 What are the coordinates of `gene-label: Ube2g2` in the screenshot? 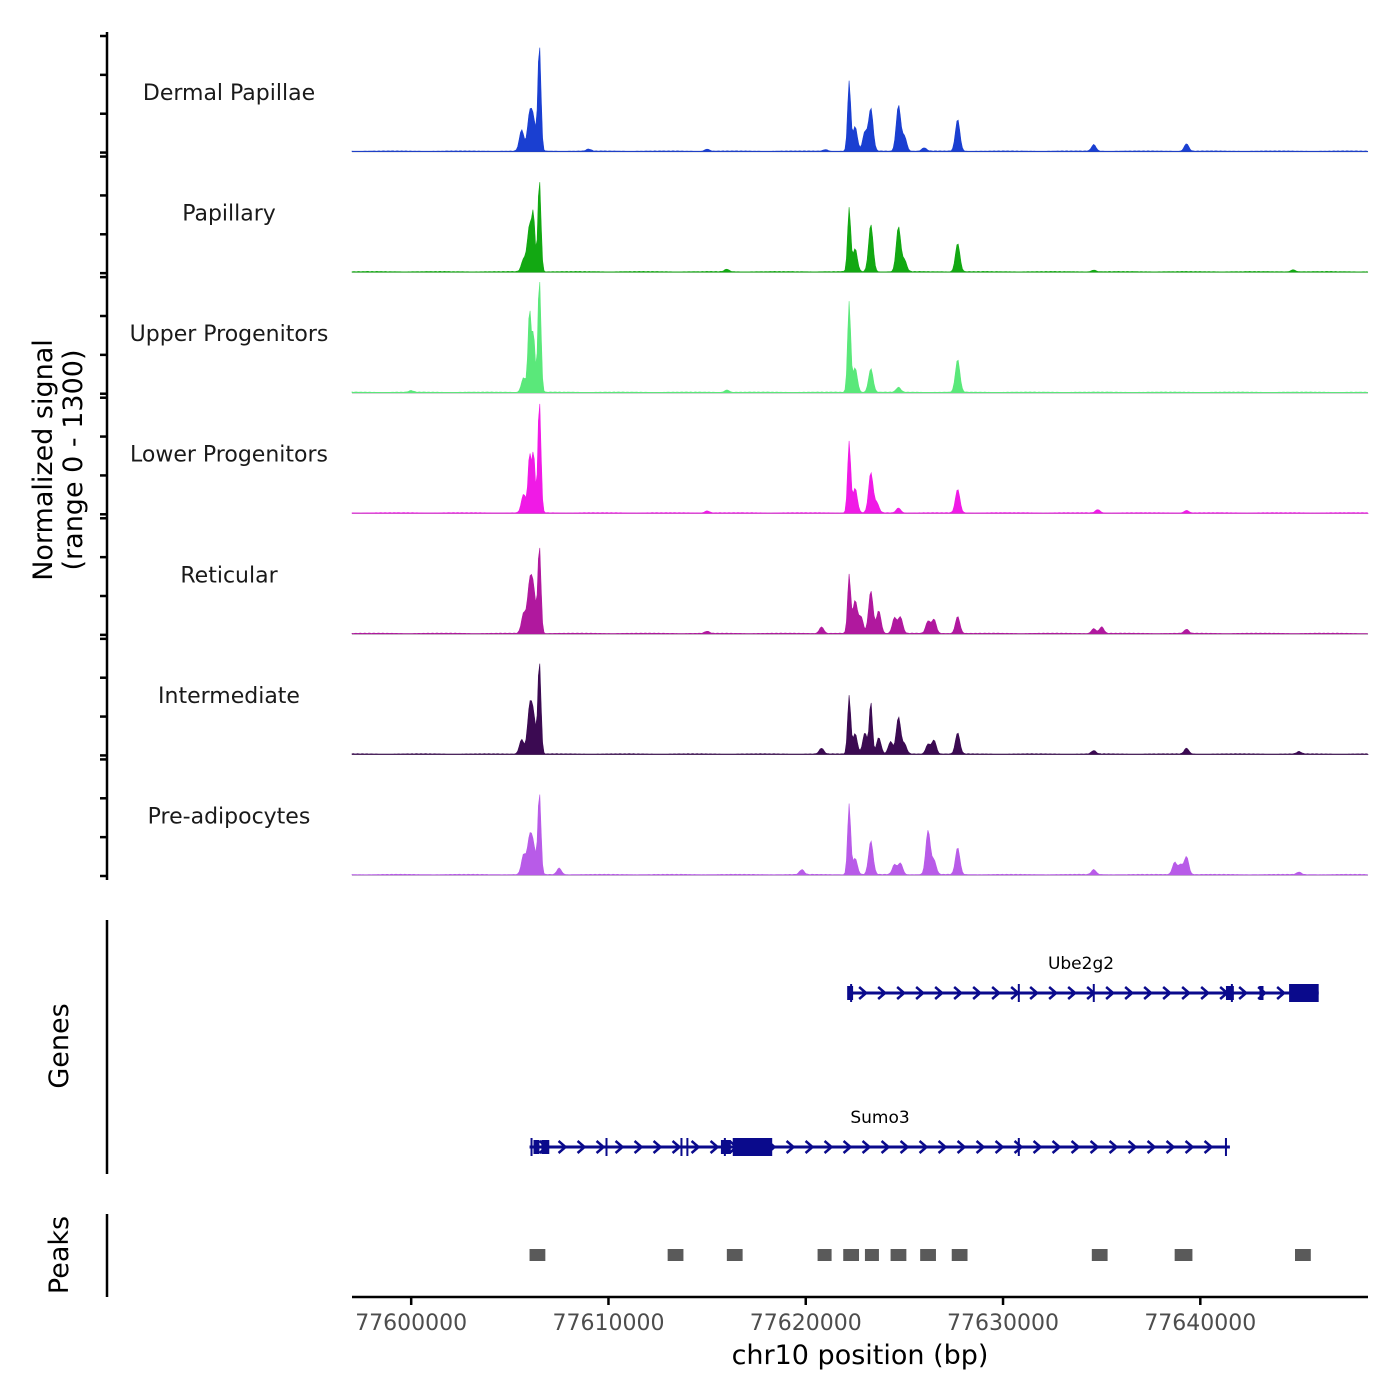 It's located at (1081, 964).